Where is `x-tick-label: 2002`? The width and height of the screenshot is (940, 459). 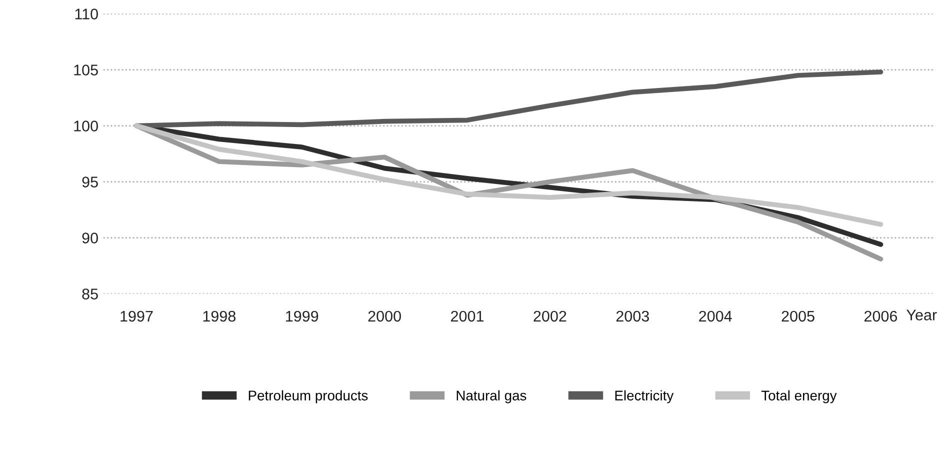
x-tick-label: 2002 is located at coordinates (550, 316).